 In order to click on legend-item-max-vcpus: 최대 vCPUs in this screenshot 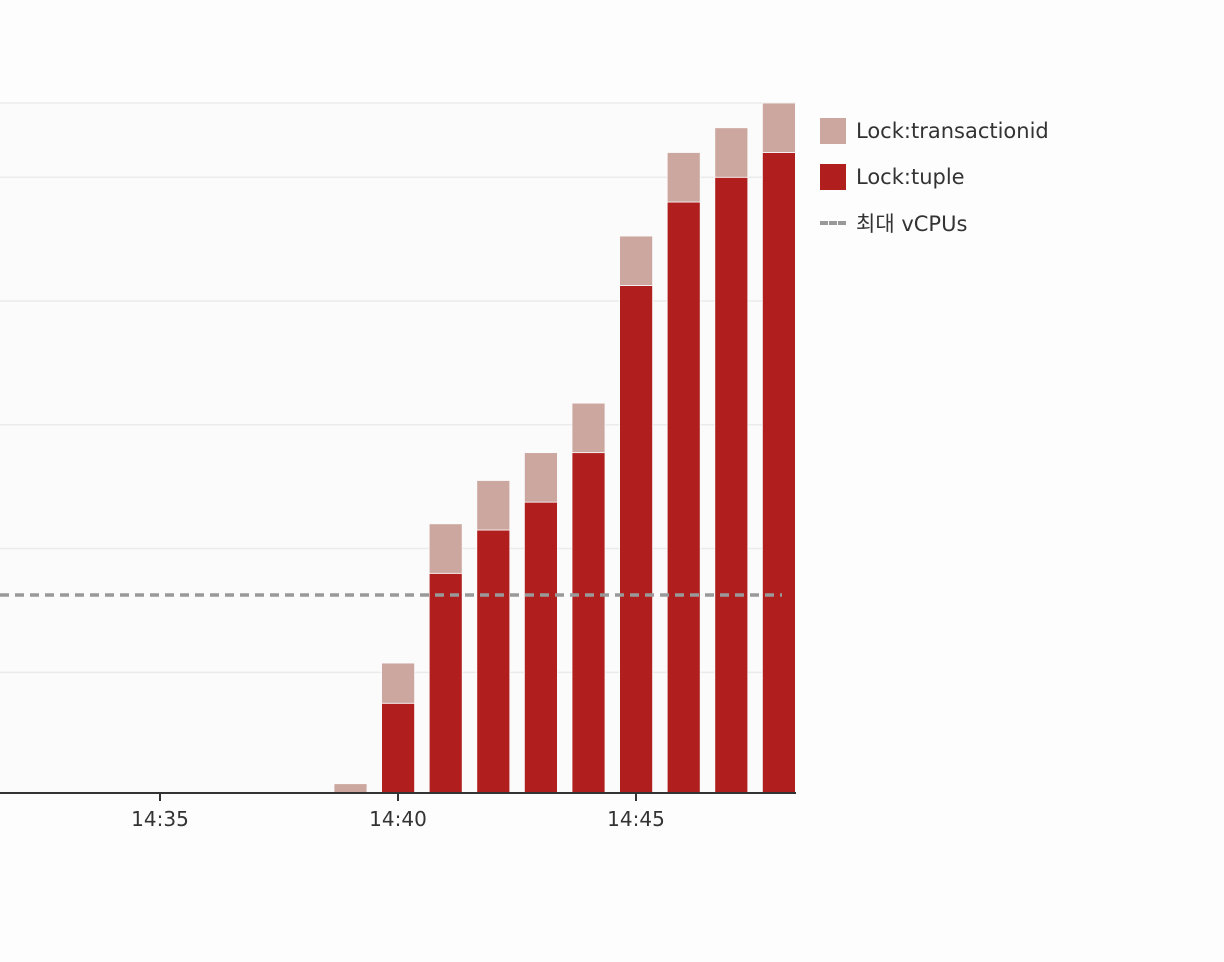, I will do `click(934, 223)`.